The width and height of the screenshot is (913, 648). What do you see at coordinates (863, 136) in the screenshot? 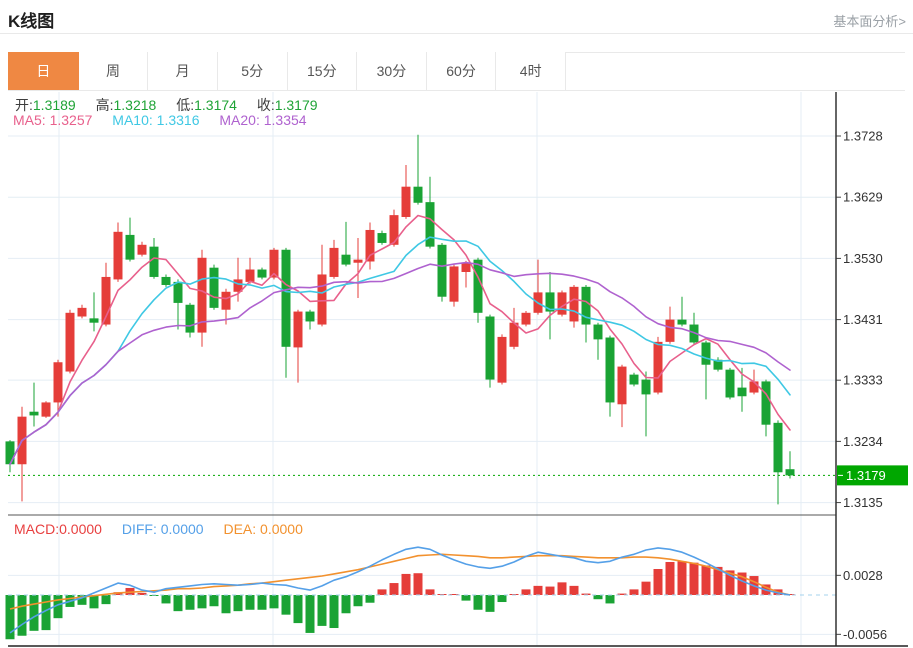
I see `price-tick-label: 1.3728` at bounding box center [863, 136].